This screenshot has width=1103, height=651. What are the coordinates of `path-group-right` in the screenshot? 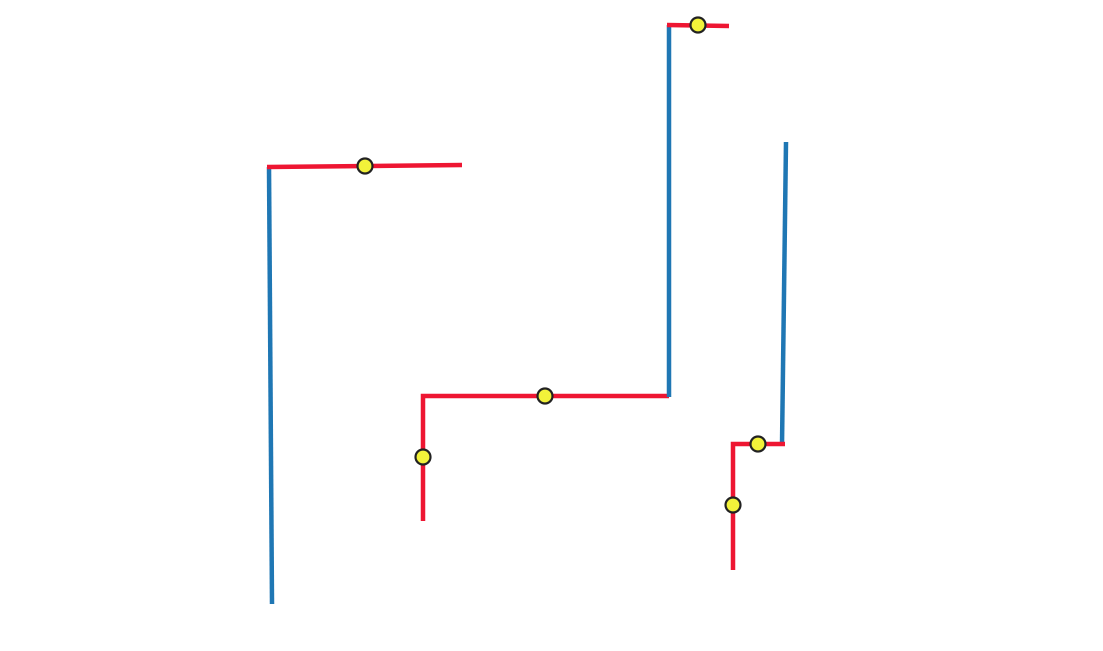 It's located at (756, 355).